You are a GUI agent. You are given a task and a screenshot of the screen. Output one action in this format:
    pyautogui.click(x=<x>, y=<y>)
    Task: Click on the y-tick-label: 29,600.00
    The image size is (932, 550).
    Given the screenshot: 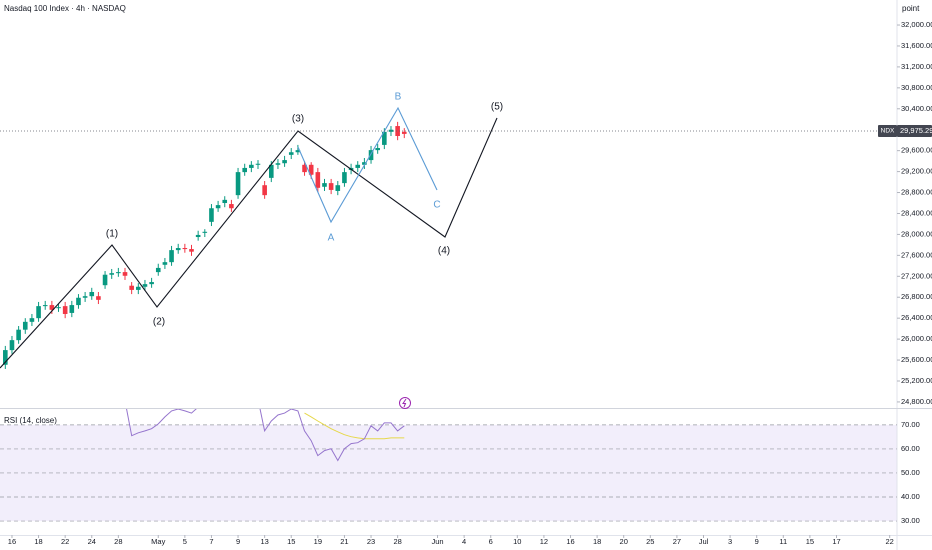 What is the action you would take?
    pyautogui.click(x=916, y=150)
    